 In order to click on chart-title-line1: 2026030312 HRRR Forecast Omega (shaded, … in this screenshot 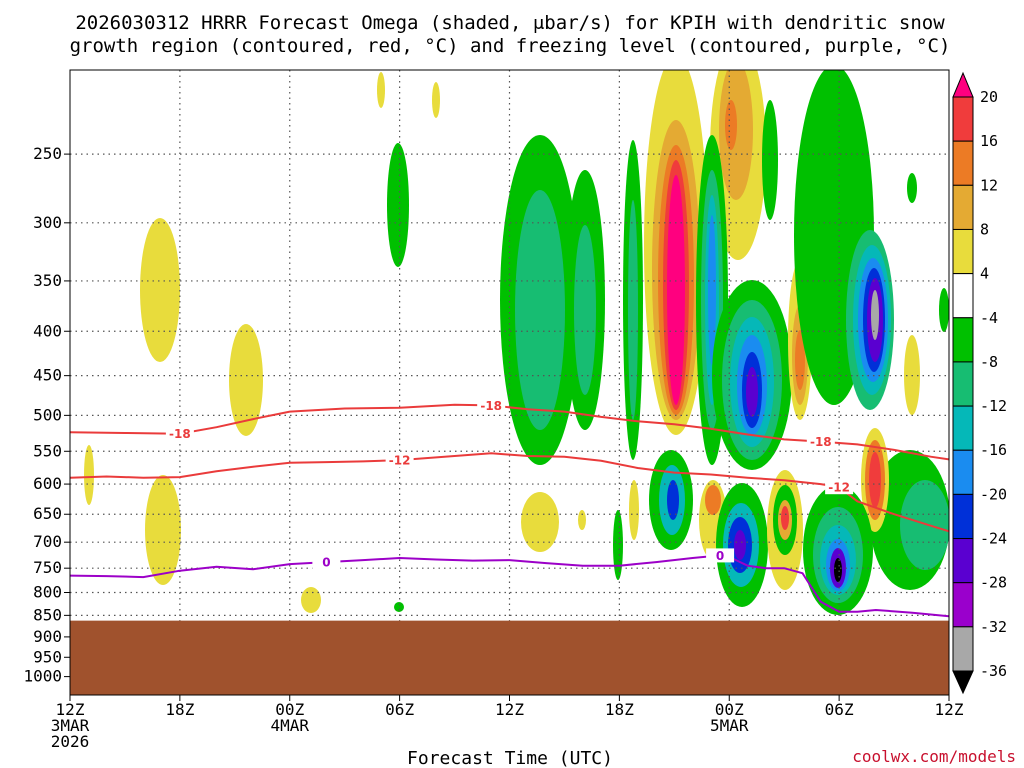, I will do `click(510, 23)`.